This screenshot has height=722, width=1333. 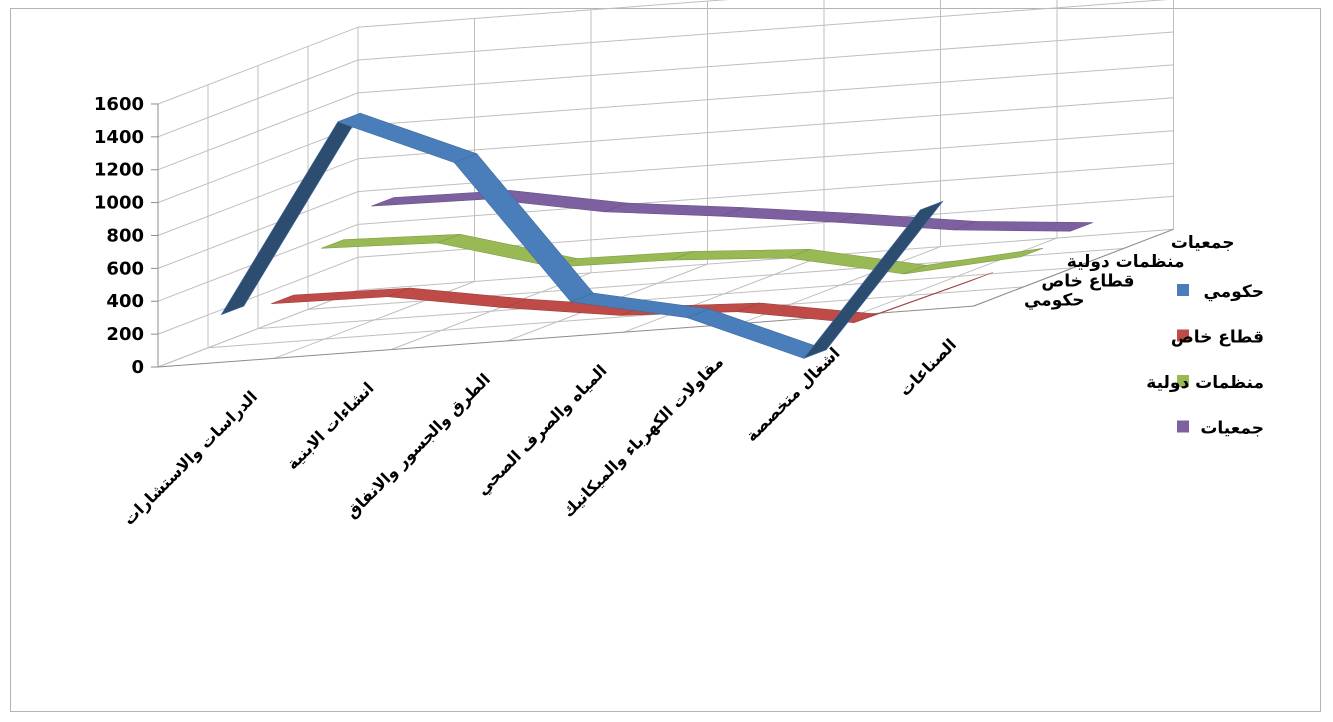 I want to click on legend-label: حكومي, so click(x=1233, y=292).